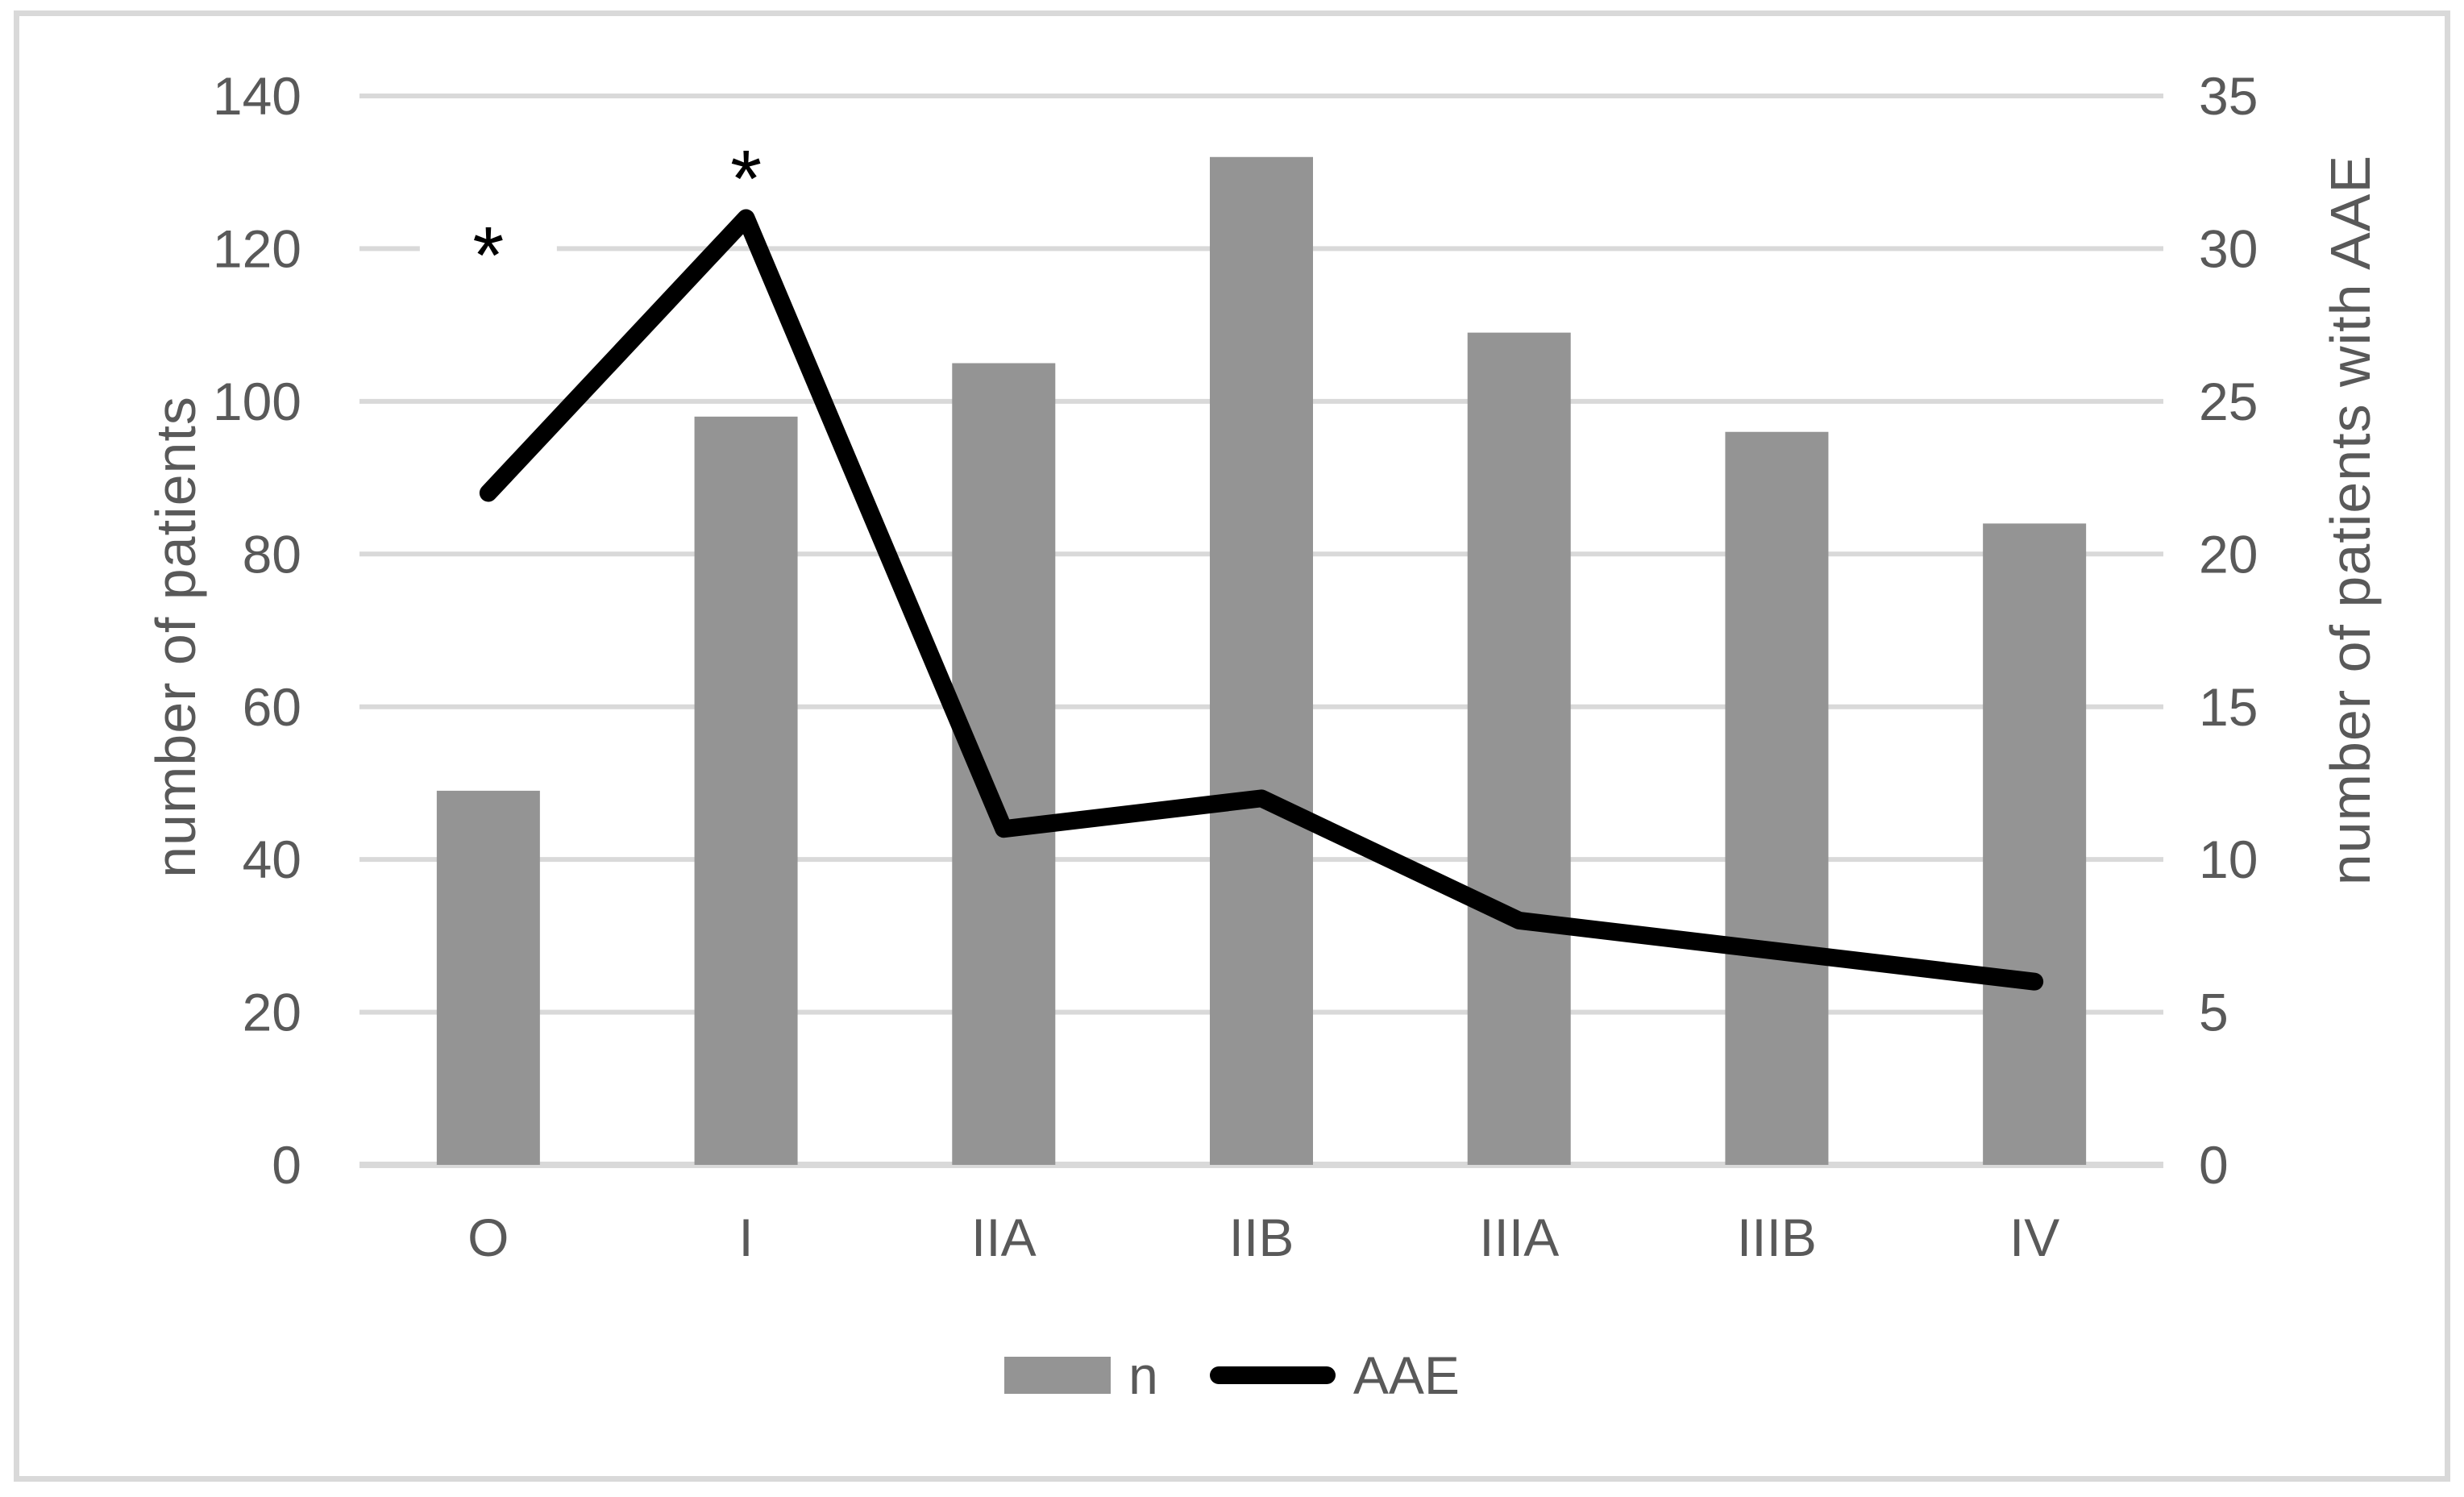 The image size is (2464, 1497). I want to click on bar-IV, so click(2035, 844).